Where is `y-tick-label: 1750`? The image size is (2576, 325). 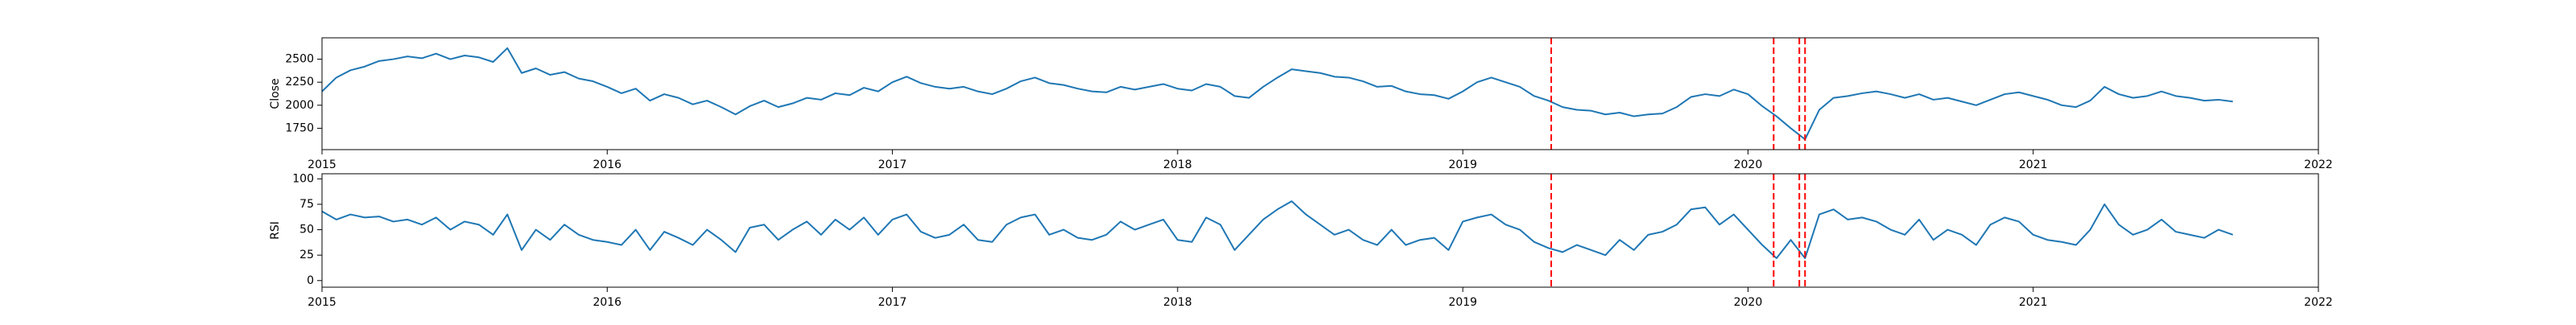 y-tick-label: 1750 is located at coordinates (299, 127).